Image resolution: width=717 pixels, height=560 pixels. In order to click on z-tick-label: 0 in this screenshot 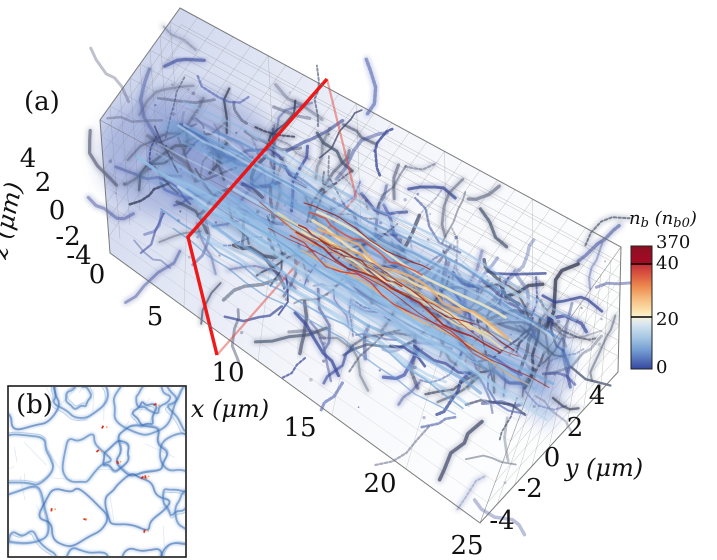, I will do `click(57, 211)`.